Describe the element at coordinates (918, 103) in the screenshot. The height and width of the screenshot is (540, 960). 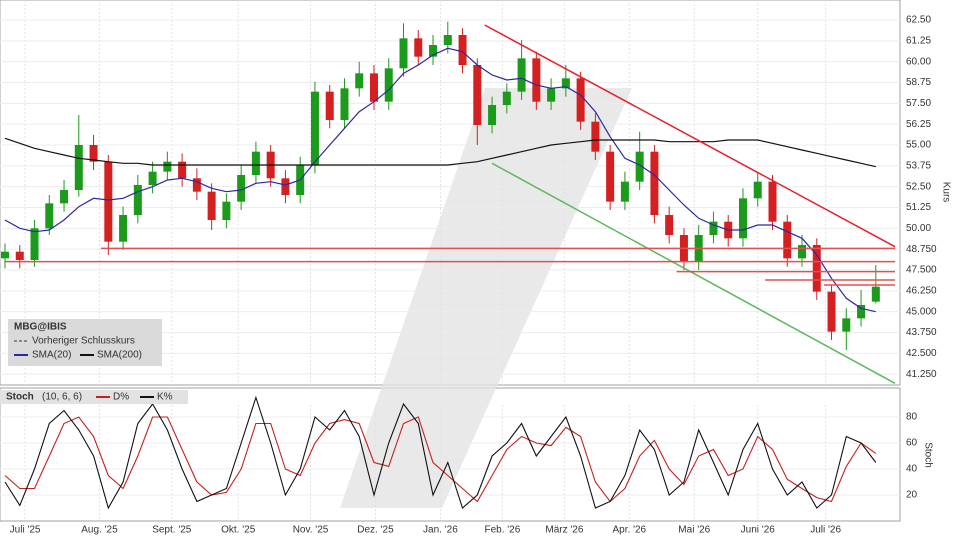
I see `y-tick-label: 57.50` at that location.